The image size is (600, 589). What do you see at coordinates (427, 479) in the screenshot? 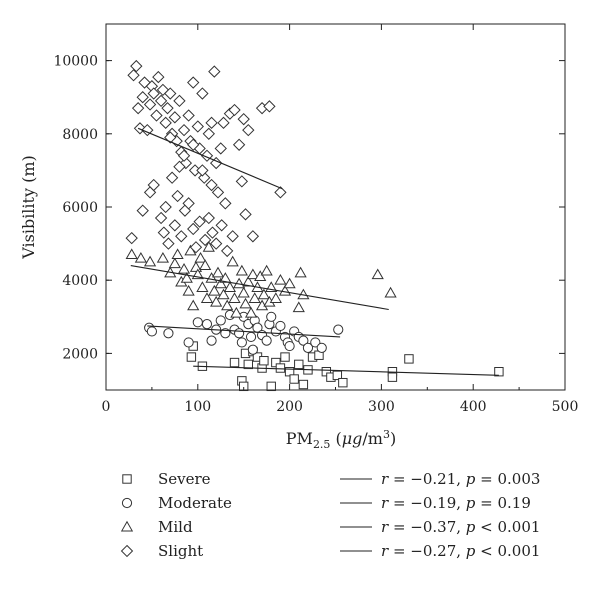
I see `stat-r-value: = −0.21,` at bounding box center [427, 479].